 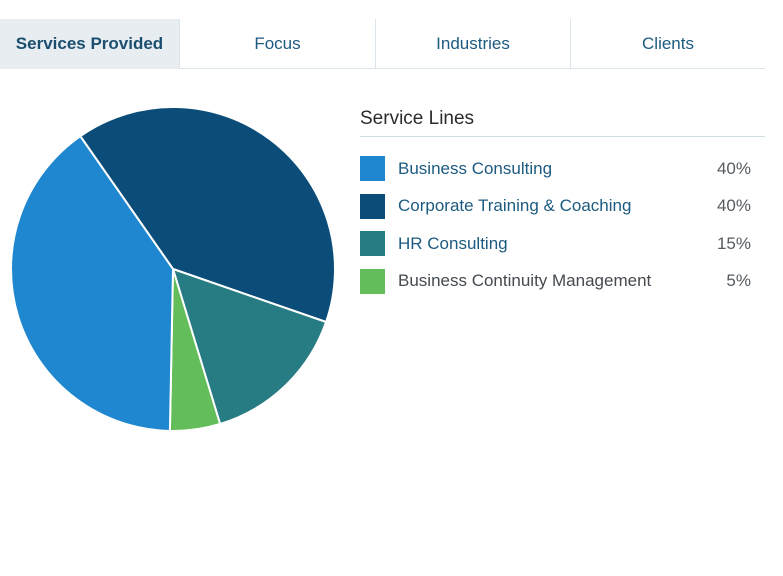 What do you see at coordinates (738, 281) in the screenshot?
I see `legend-value: 5%` at bounding box center [738, 281].